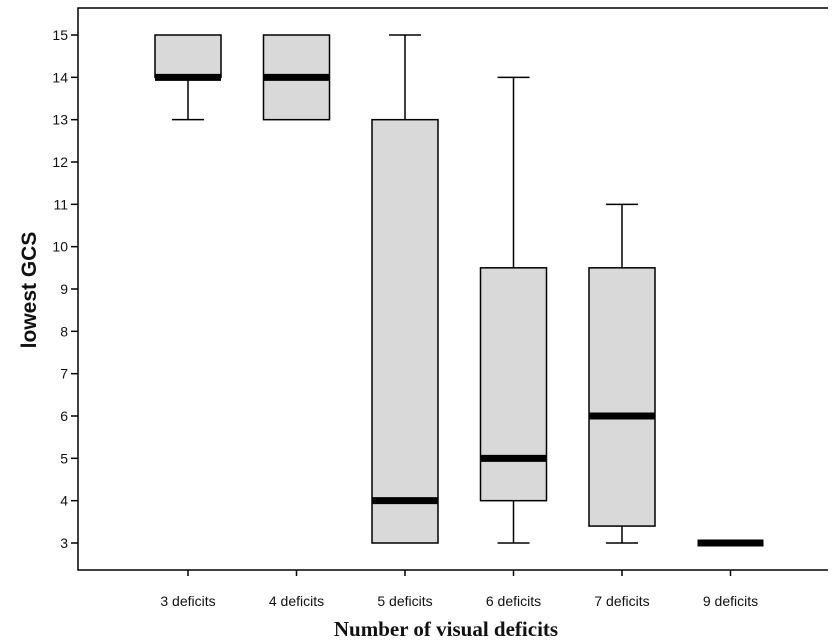 Image resolution: width=836 pixels, height=644 pixels. I want to click on y-tick-label: 9, so click(64, 289).